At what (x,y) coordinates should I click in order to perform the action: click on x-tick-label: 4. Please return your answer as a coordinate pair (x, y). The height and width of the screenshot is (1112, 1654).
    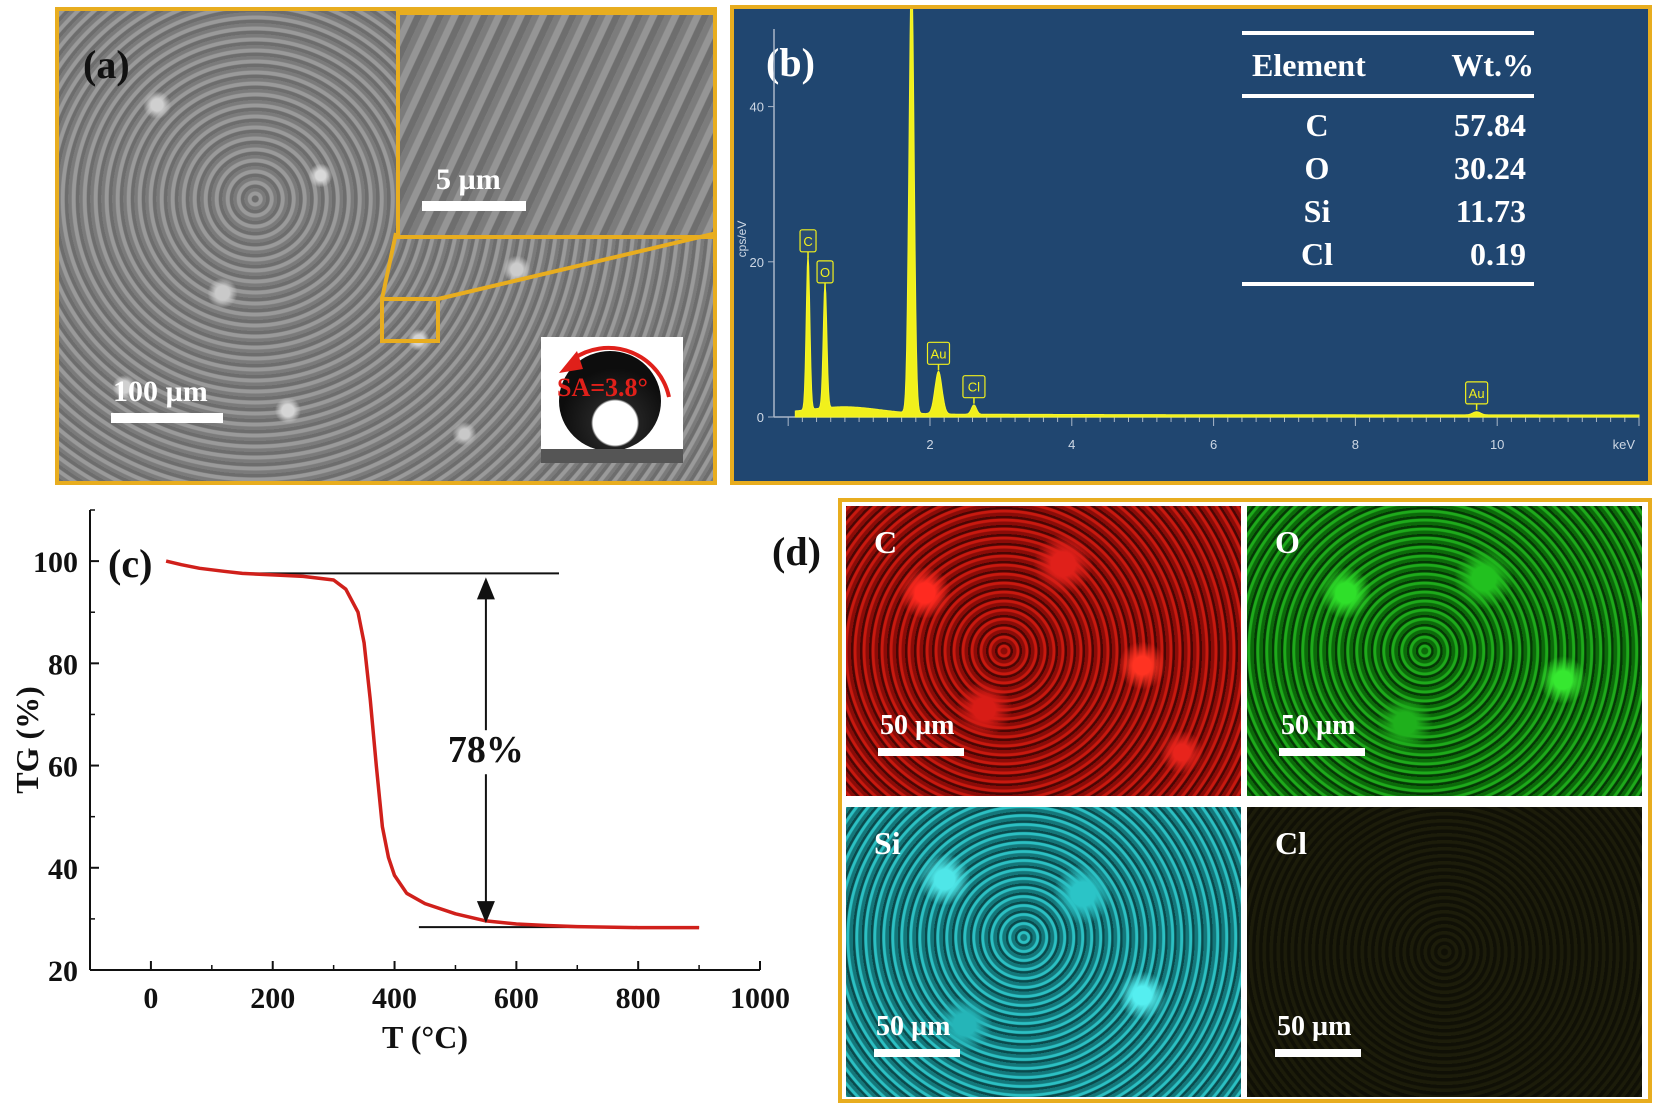
    Looking at the image, I should click on (1071, 444).